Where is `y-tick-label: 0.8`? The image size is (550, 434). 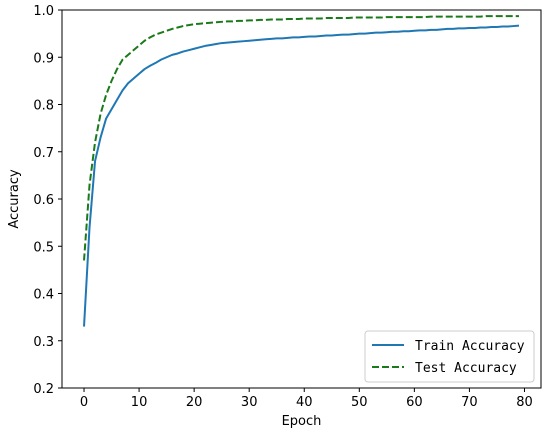 y-tick-label: 0.8 is located at coordinates (43, 106).